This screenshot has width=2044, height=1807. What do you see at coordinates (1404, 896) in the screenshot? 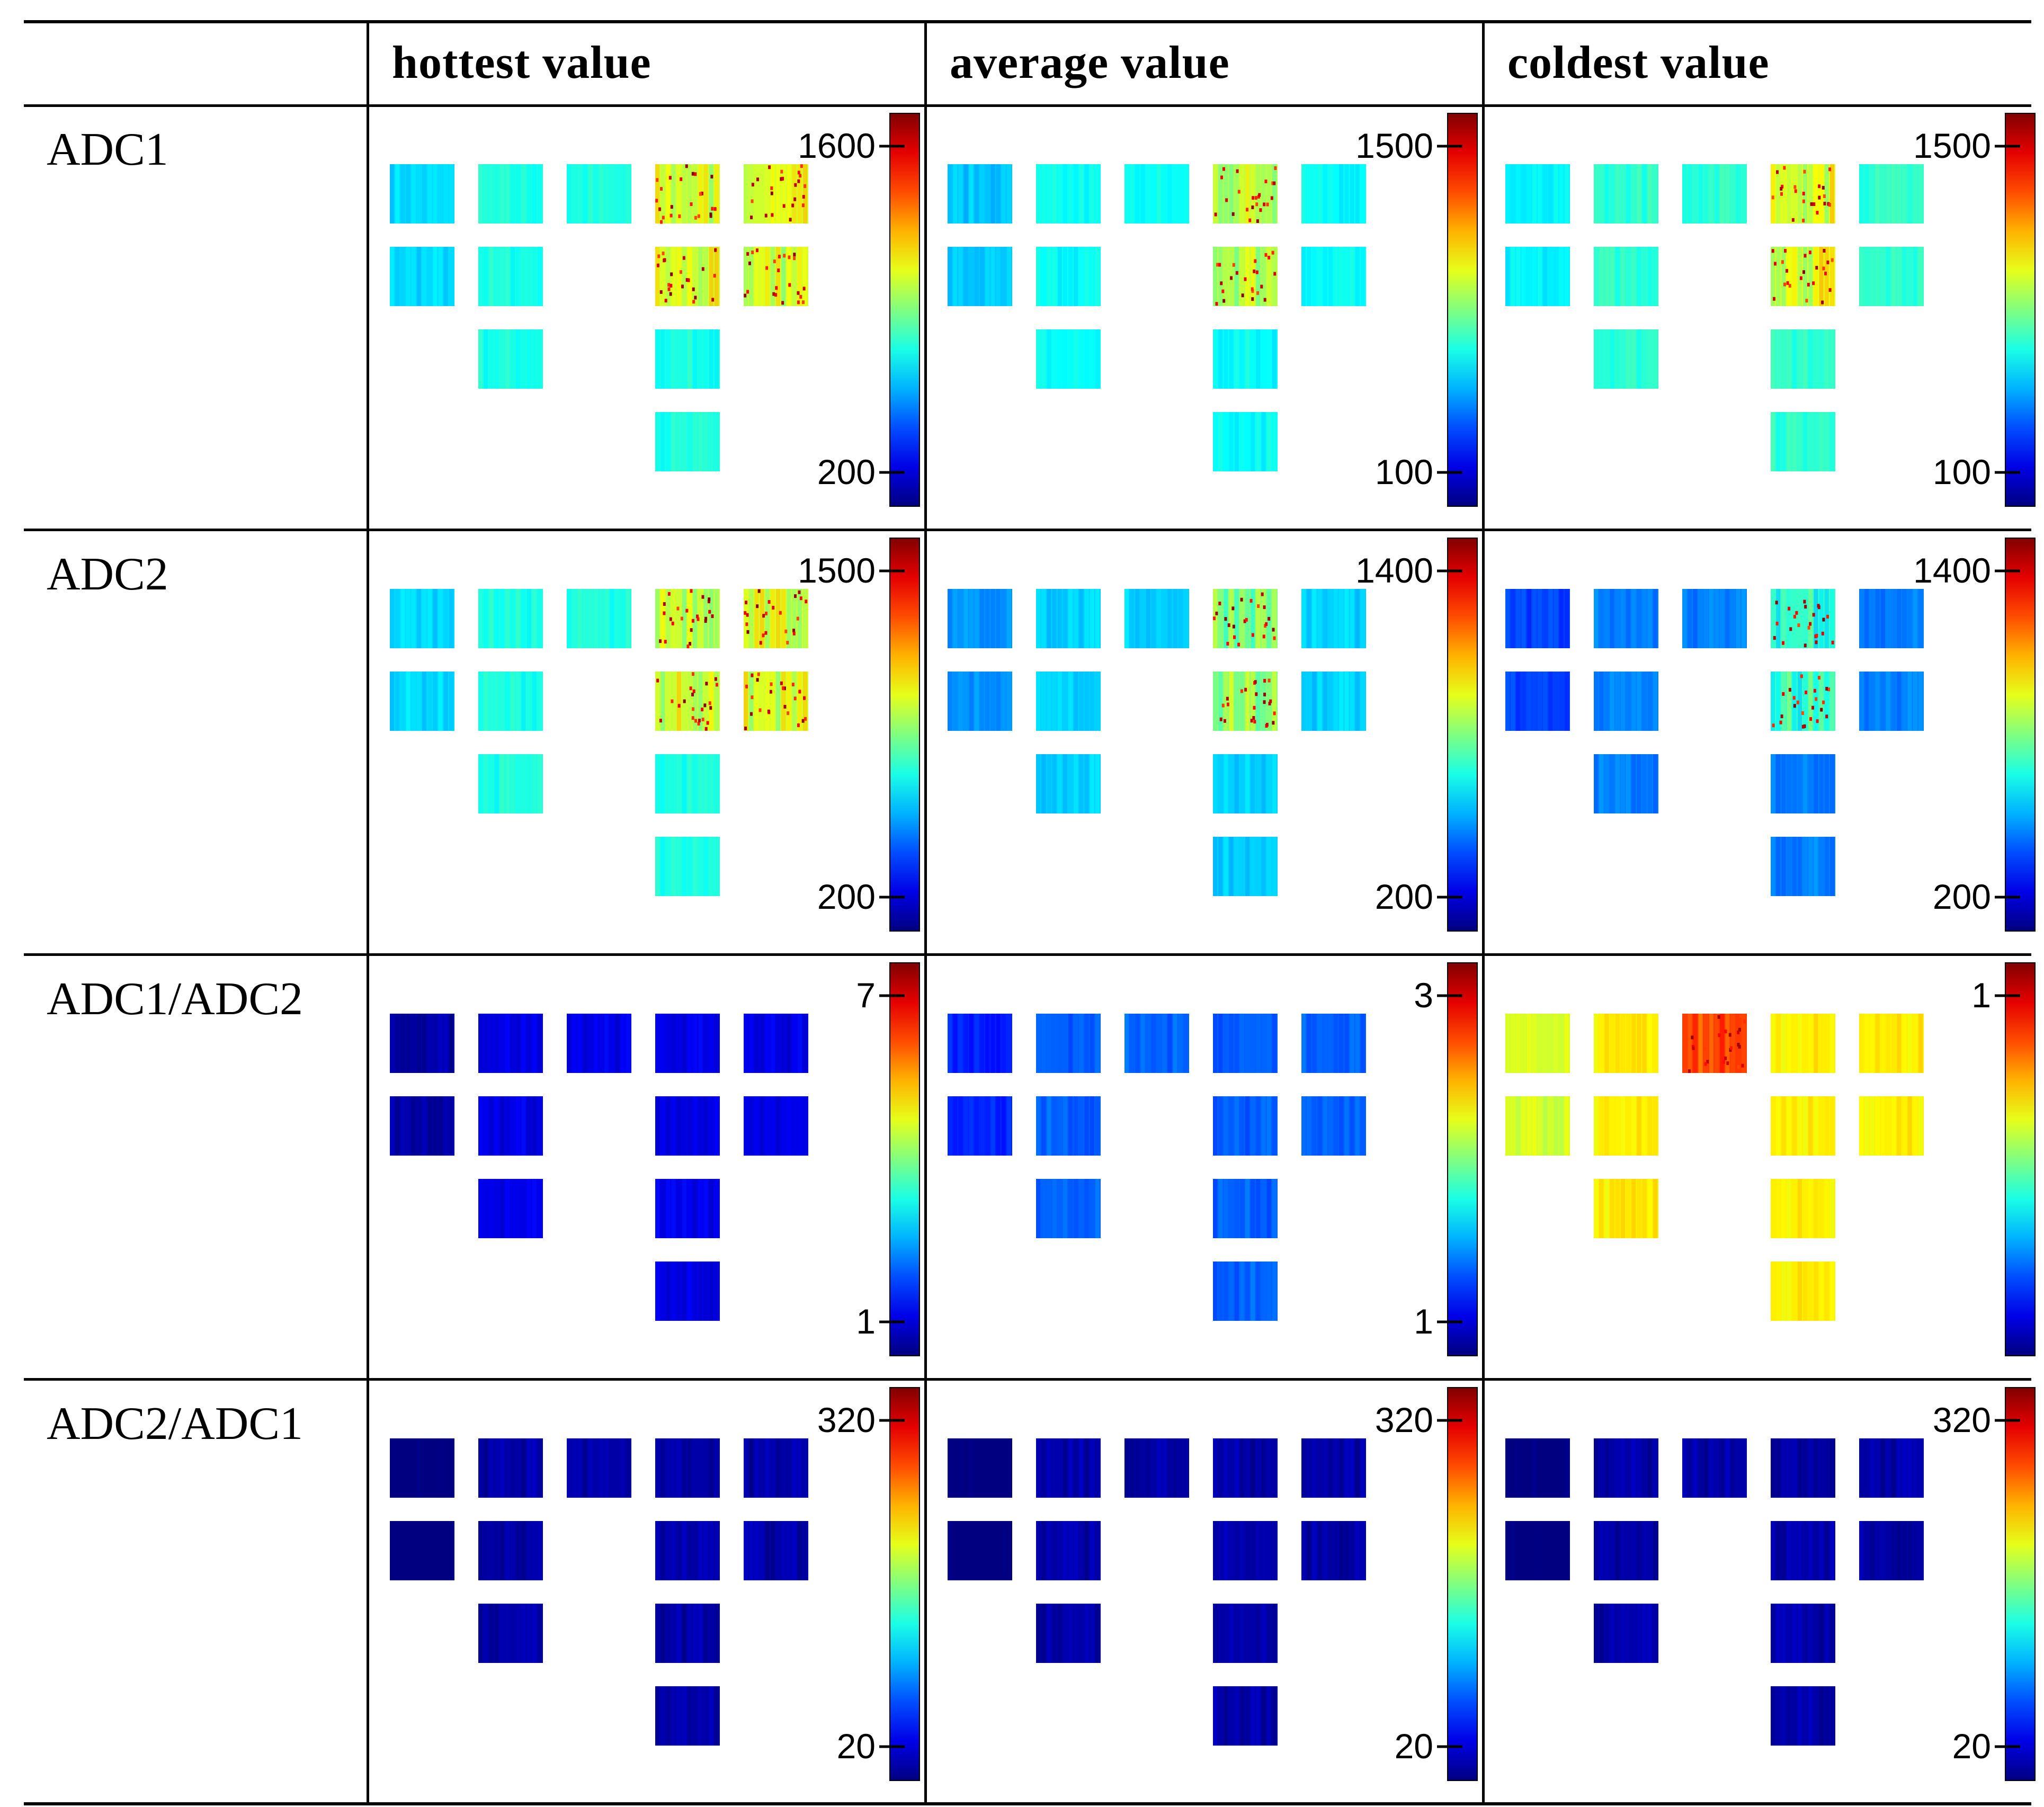
I see `colorbar-min-label: 200` at bounding box center [1404, 896].